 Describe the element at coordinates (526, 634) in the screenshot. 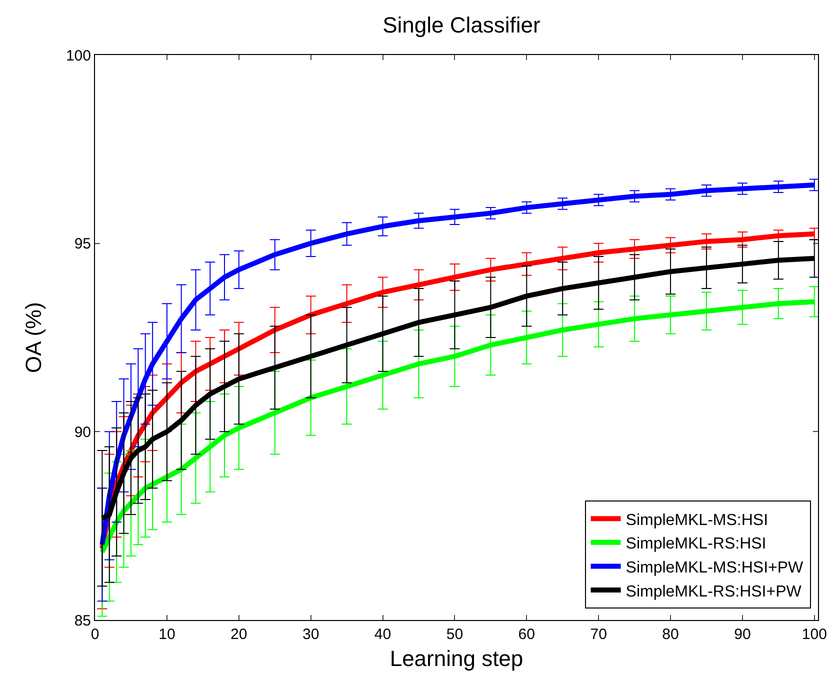

I see `x-tick-label: 60` at that location.